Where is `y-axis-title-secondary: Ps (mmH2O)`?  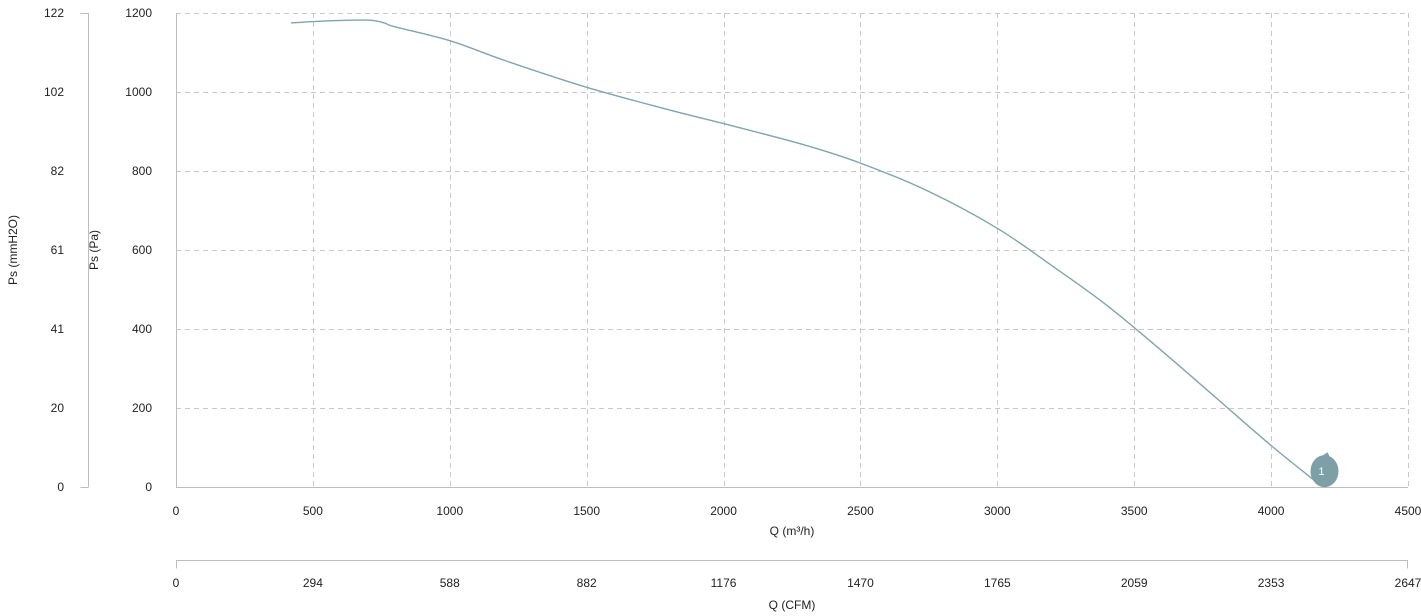
y-axis-title-secondary: Ps (mmH2O) is located at coordinates (13, 250).